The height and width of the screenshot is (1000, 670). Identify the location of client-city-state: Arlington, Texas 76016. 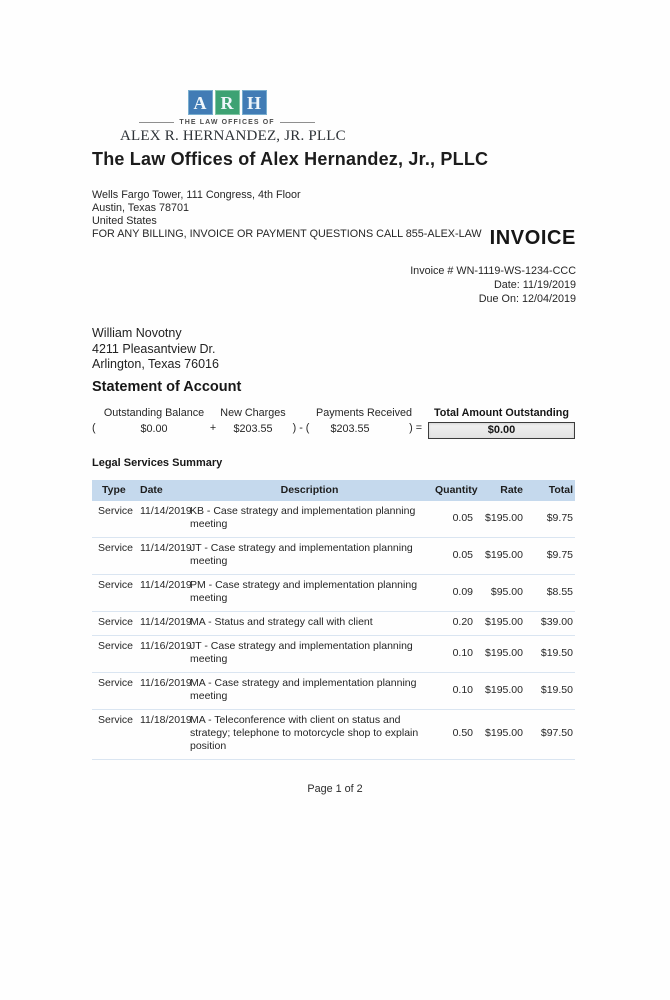
(155, 364).